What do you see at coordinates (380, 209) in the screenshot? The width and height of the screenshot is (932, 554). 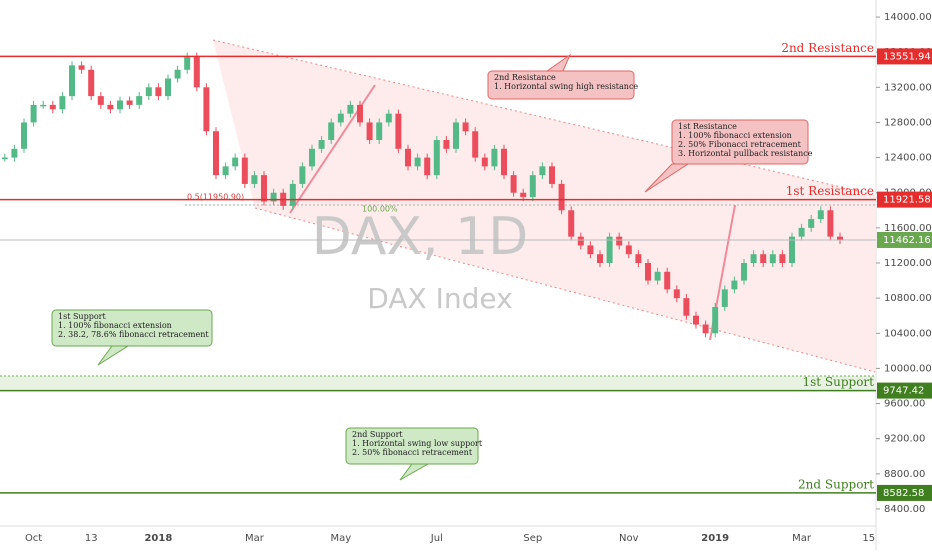 I see `fib-label: 100.00%` at bounding box center [380, 209].